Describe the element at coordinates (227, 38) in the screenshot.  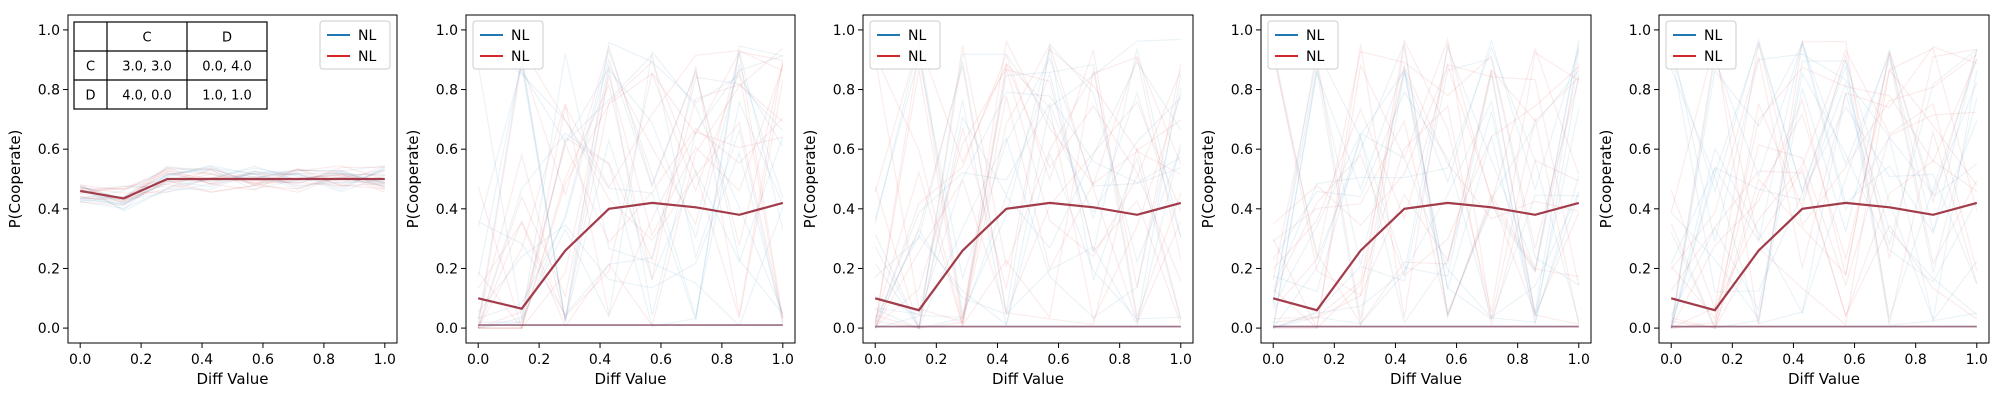
I see `table-col-header: D` at that location.